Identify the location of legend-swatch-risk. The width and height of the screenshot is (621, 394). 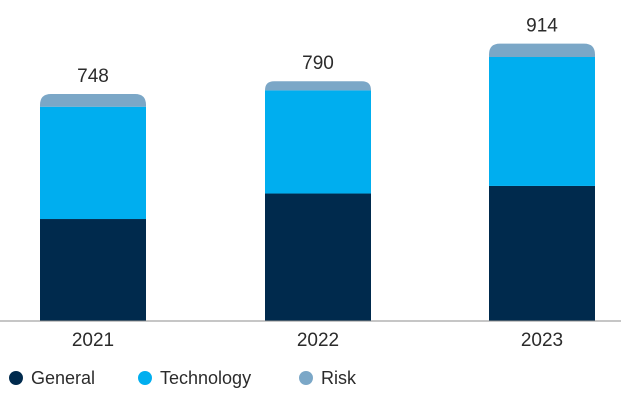
(306, 378).